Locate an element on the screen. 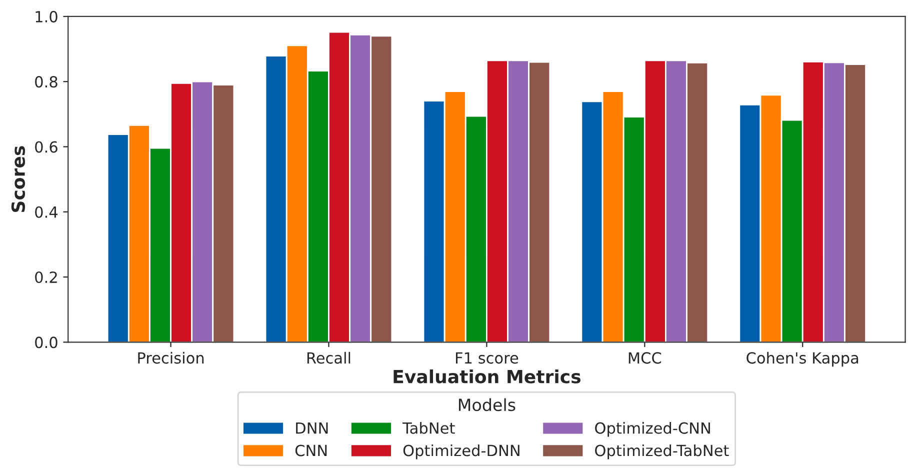 The image size is (908, 470). y-tick-label: 0.6 is located at coordinates (46, 147).